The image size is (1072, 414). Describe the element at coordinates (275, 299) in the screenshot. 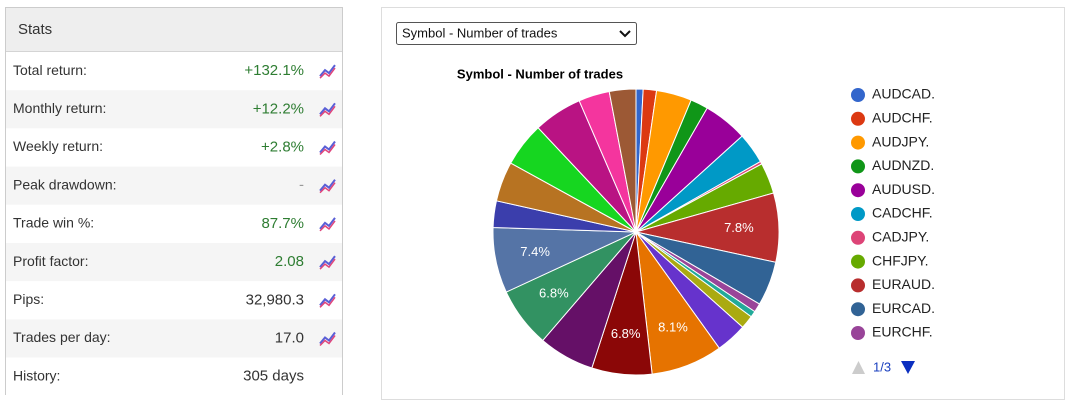

I see `stats-value: 32,980.3` at that location.